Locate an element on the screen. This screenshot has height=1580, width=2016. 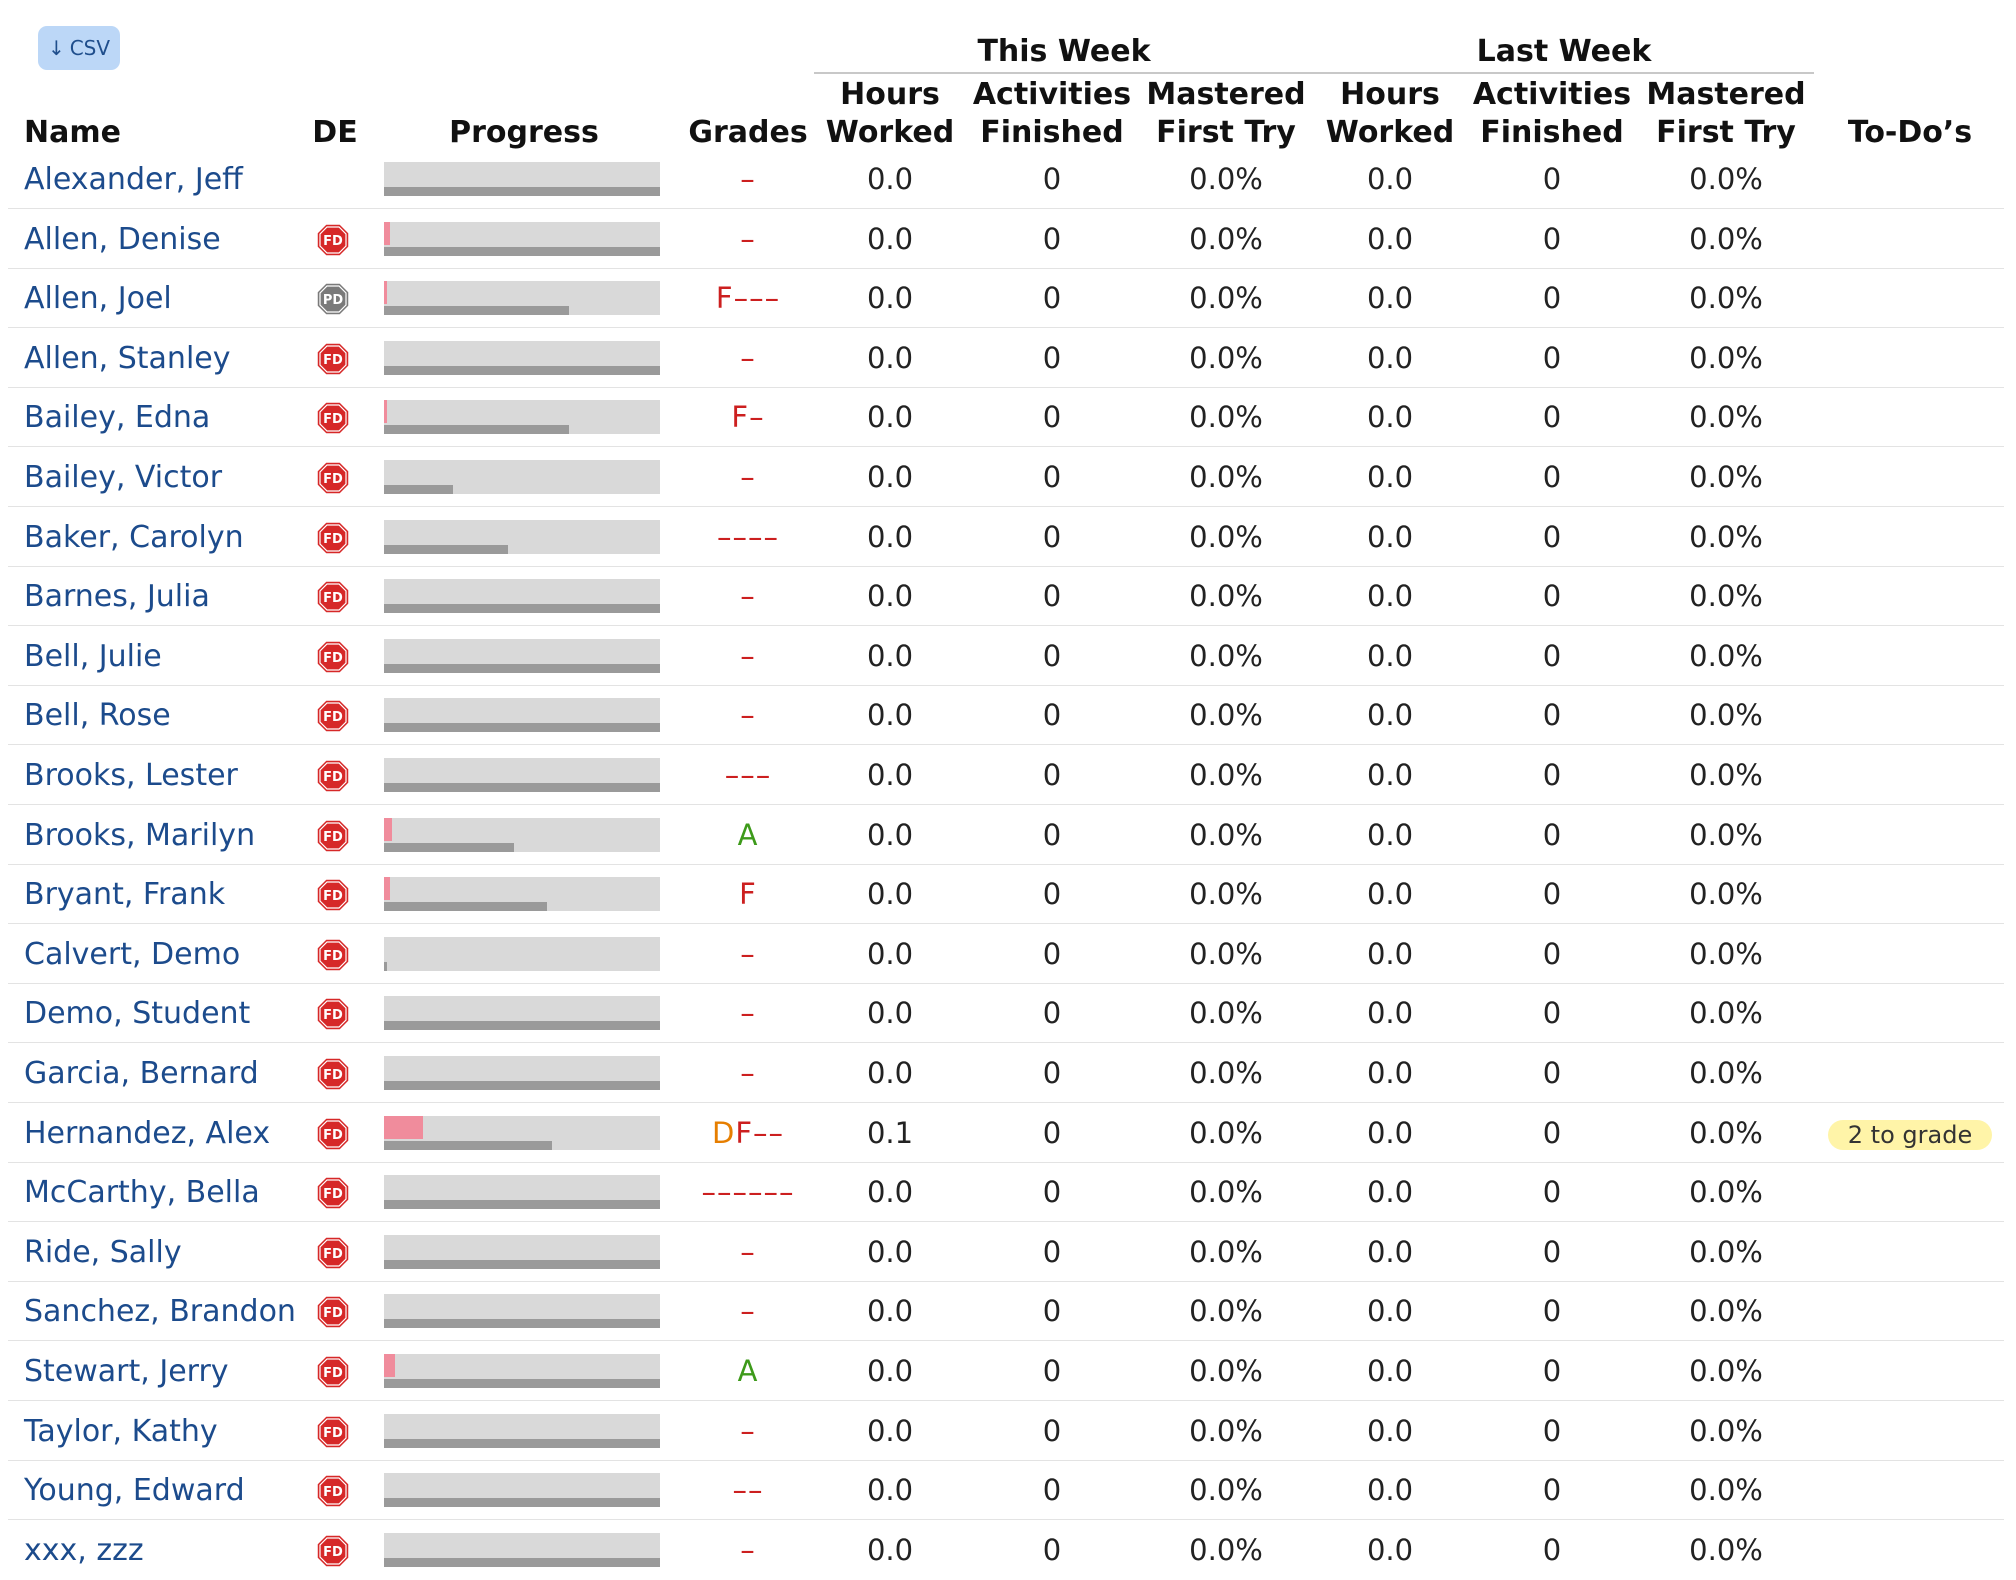
pd-badge-icon: PD is located at coordinates (333, 299).